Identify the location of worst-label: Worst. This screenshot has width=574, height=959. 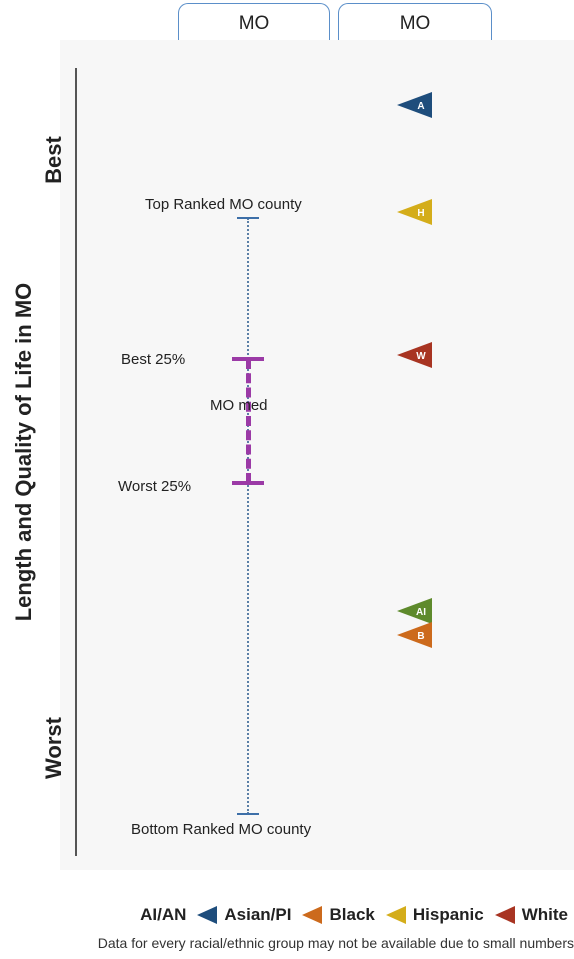
(53, 748).